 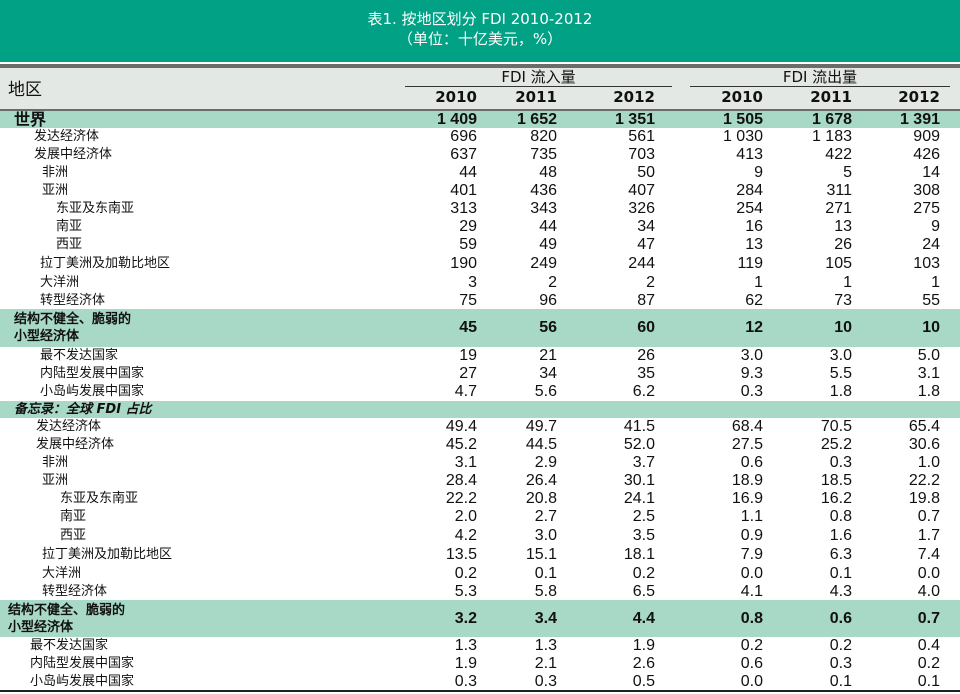 What do you see at coordinates (840, 554) in the screenshot?
I see `table-cell: 6.3` at bounding box center [840, 554].